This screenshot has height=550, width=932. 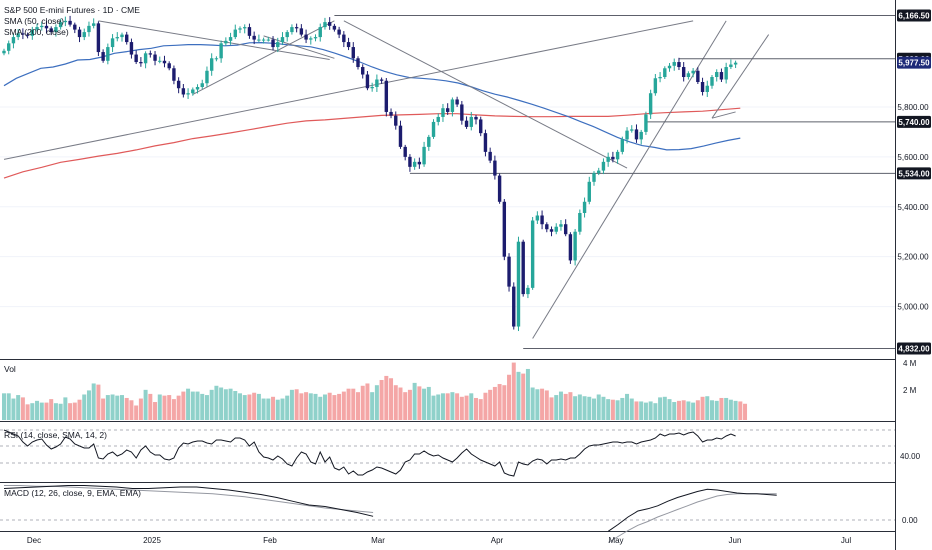 I want to click on time-tick-label: May, so click(x=615, y=540).